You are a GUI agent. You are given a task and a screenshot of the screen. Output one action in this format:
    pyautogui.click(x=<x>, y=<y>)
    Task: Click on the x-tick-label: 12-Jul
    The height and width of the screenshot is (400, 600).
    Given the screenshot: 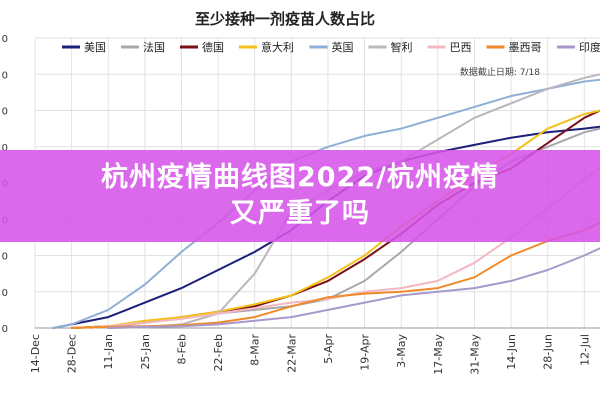 What is the action you would take?
    pyautogui.click(x=584, y=350)
    